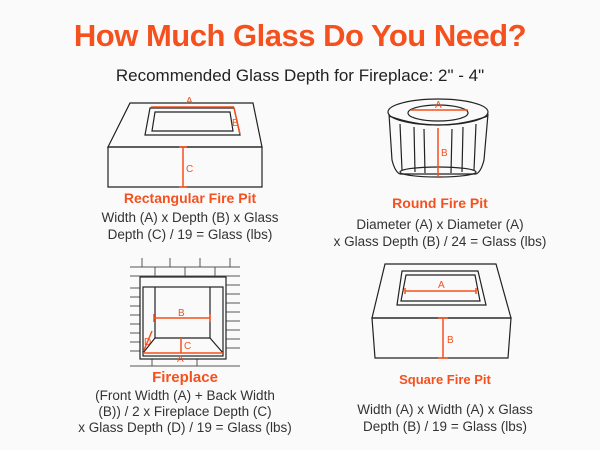 The width and height of the screenshot is (600, 450). Describe the element at coordinates (440, 224) in the screenshot. I see `formula-line: Diameter (A) x Diameter (A)` at that location.